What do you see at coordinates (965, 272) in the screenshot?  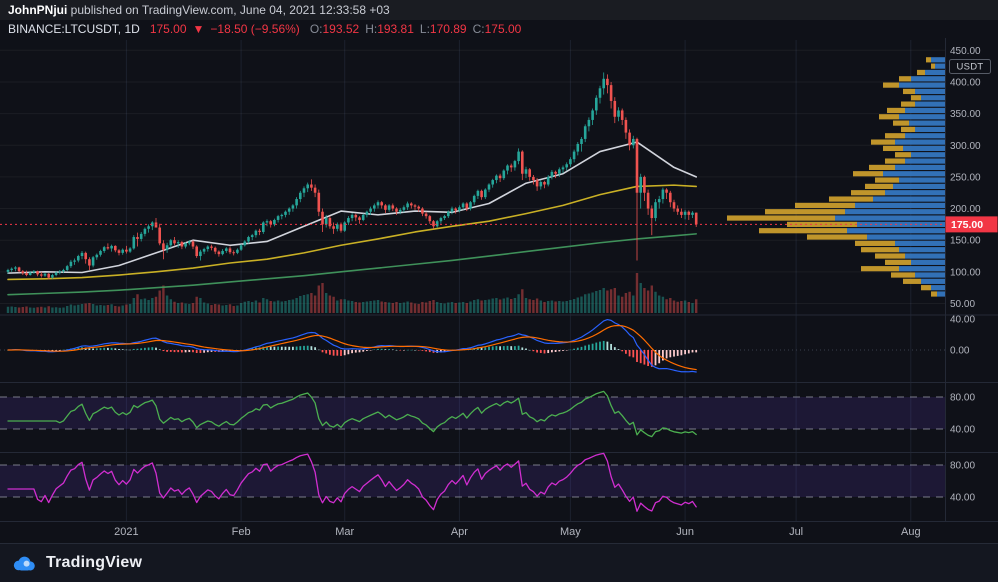 I see `svg-text: 100.00` at bounding box center [965, 272].